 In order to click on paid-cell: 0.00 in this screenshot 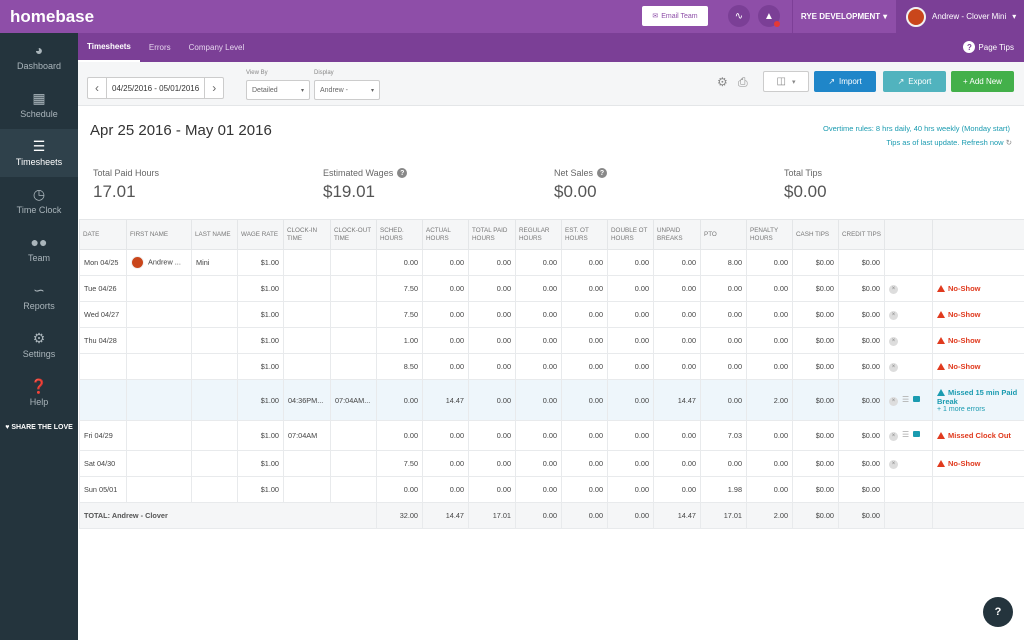, I will do `click(492, 435)`.